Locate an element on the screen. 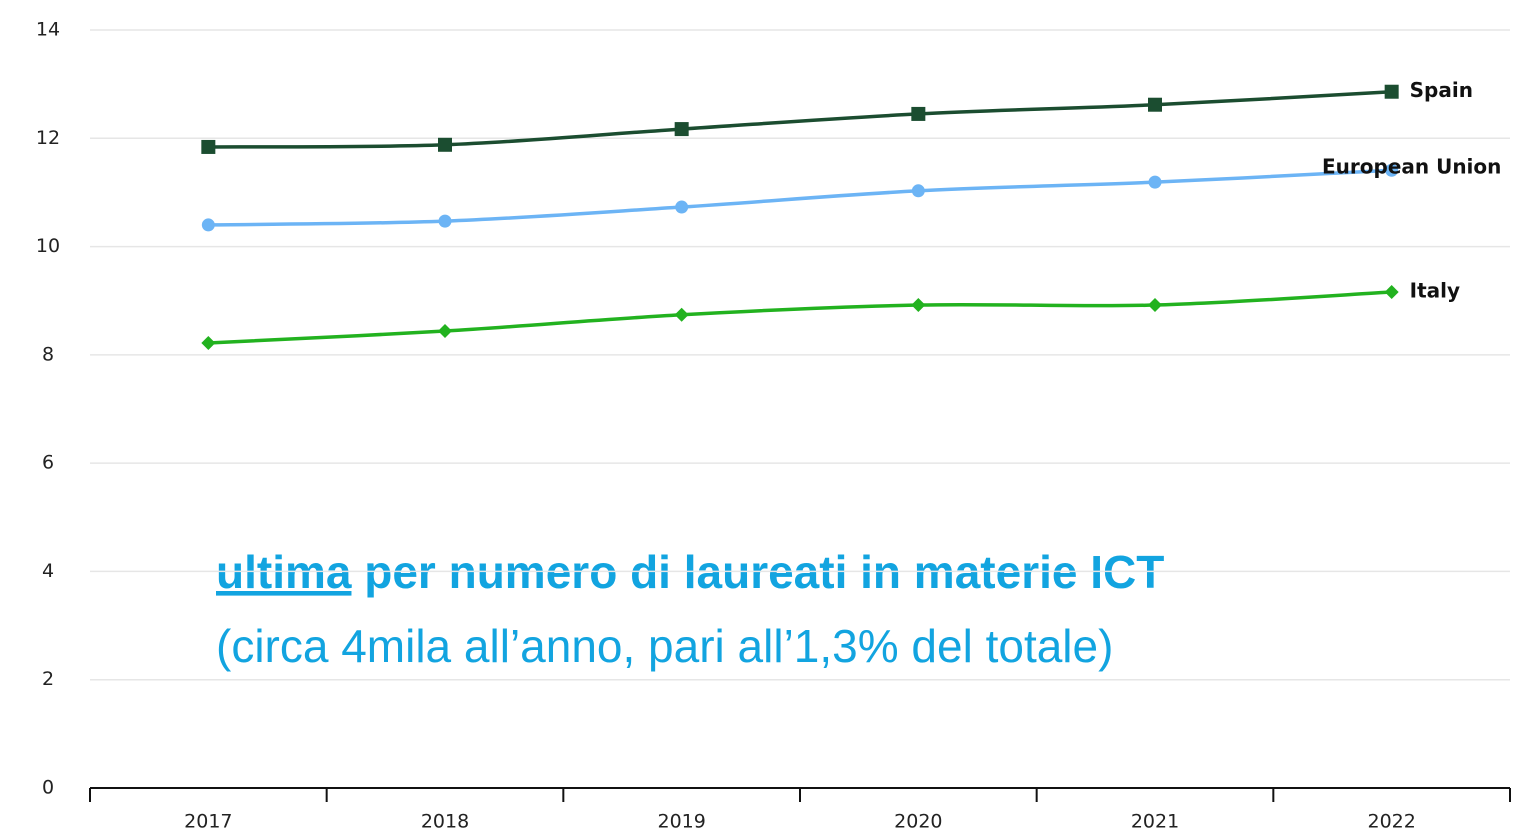 This screenshot has width=1514, height=833. series-label: European Union is located at coordinates (1411, 167).